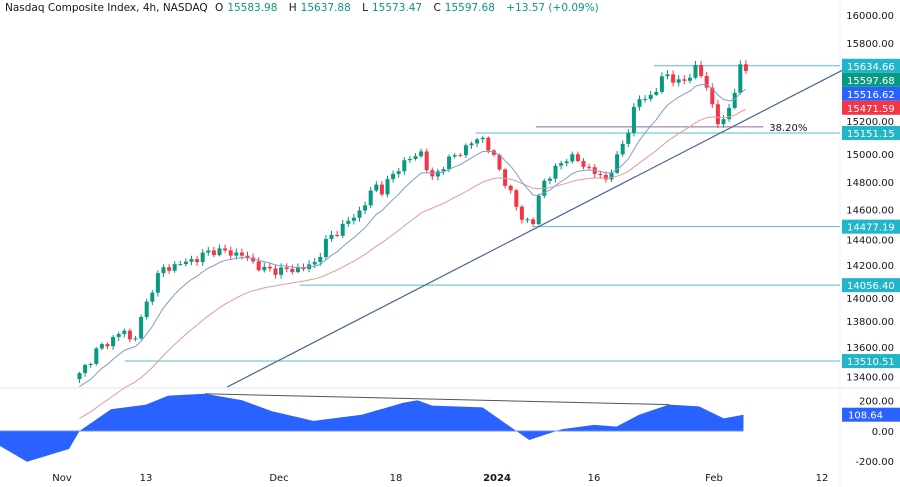  What do you see at coordinates (871, 81) in the screenshot?
I see `last-price-badge-text: 15597.68` at bounding box center [871, 81].